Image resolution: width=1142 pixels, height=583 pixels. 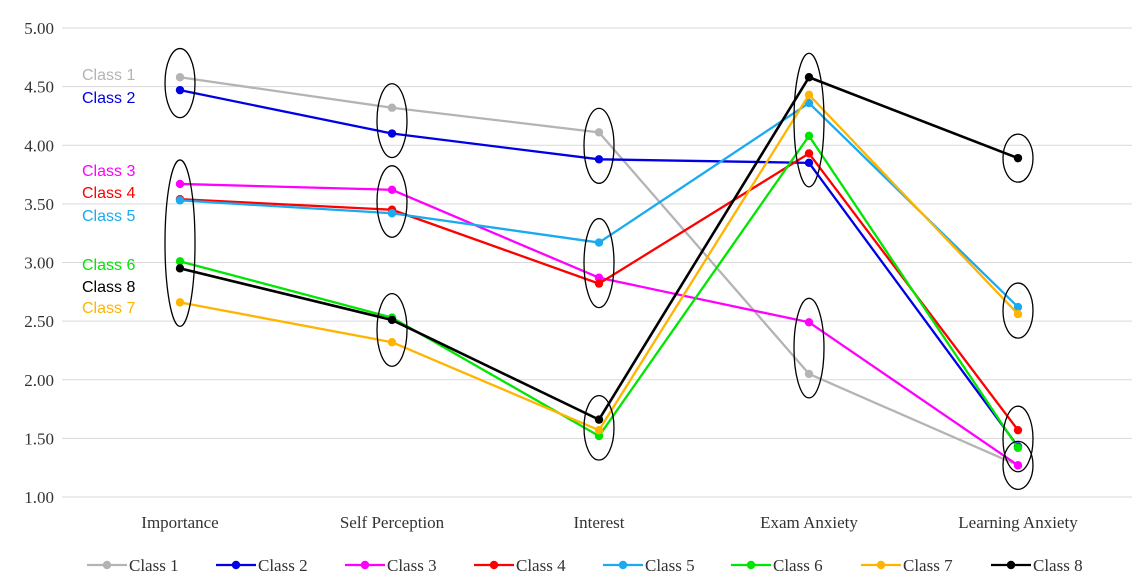 What do you see at coordinates (39, 380) in the screenshot?
I see `y-tick-label: 2.00` at bounding box center [39, 380].